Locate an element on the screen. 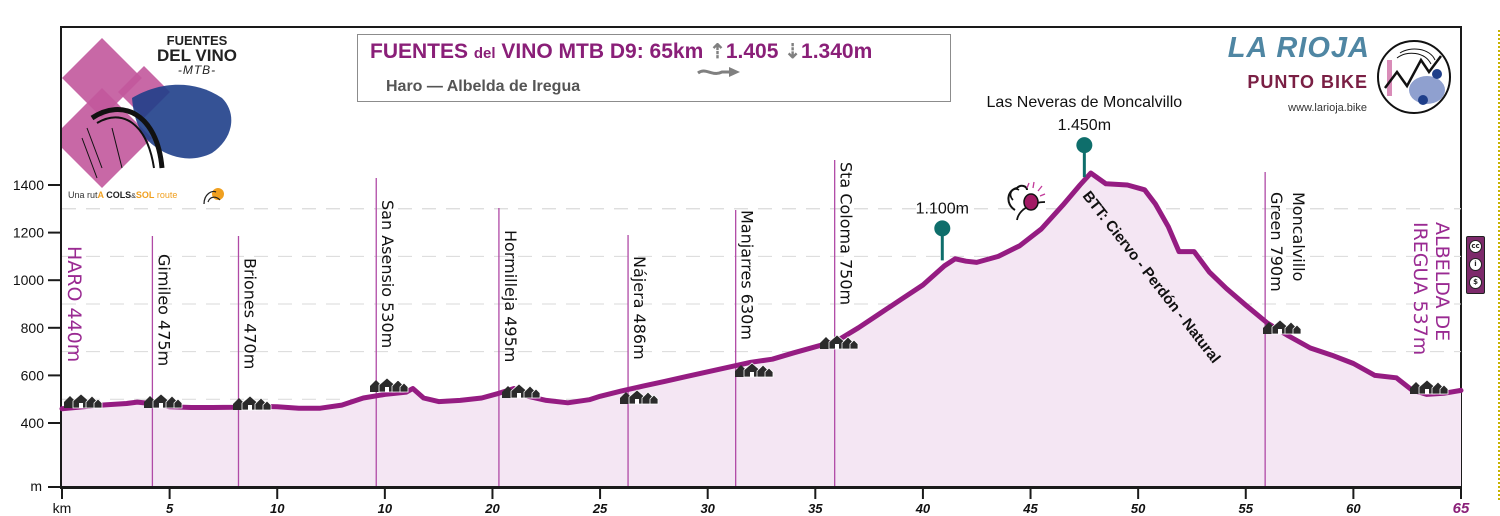 The width and height of the screenshot is (1500, 516). x-tick-label: 60 is located at coordinates (1353, 508).